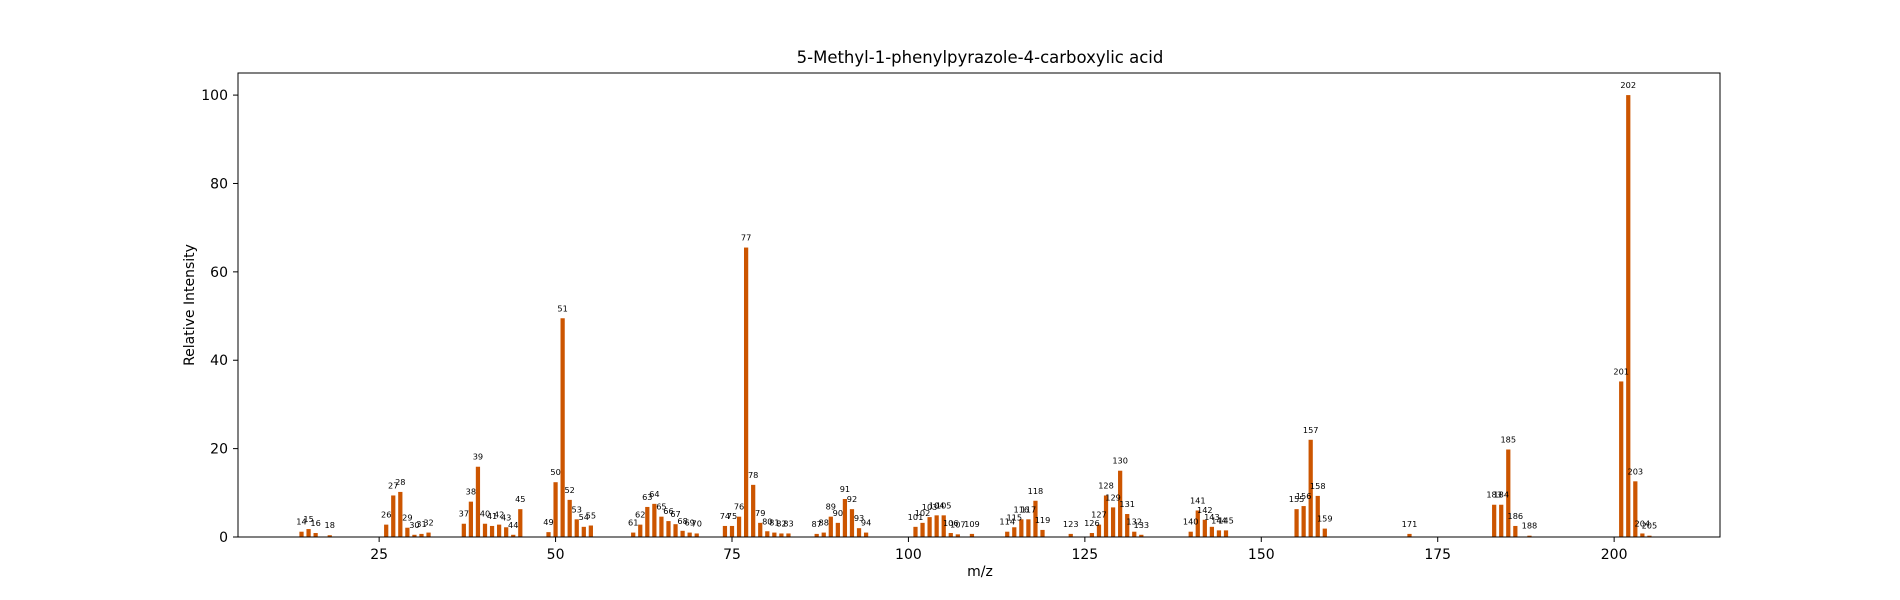 Image resolution: width=1900 pixels, height=600 pixels. Describe the element at coordinates (421, 524) in the screenshot. I see `peak-label-31: 31` at that location.